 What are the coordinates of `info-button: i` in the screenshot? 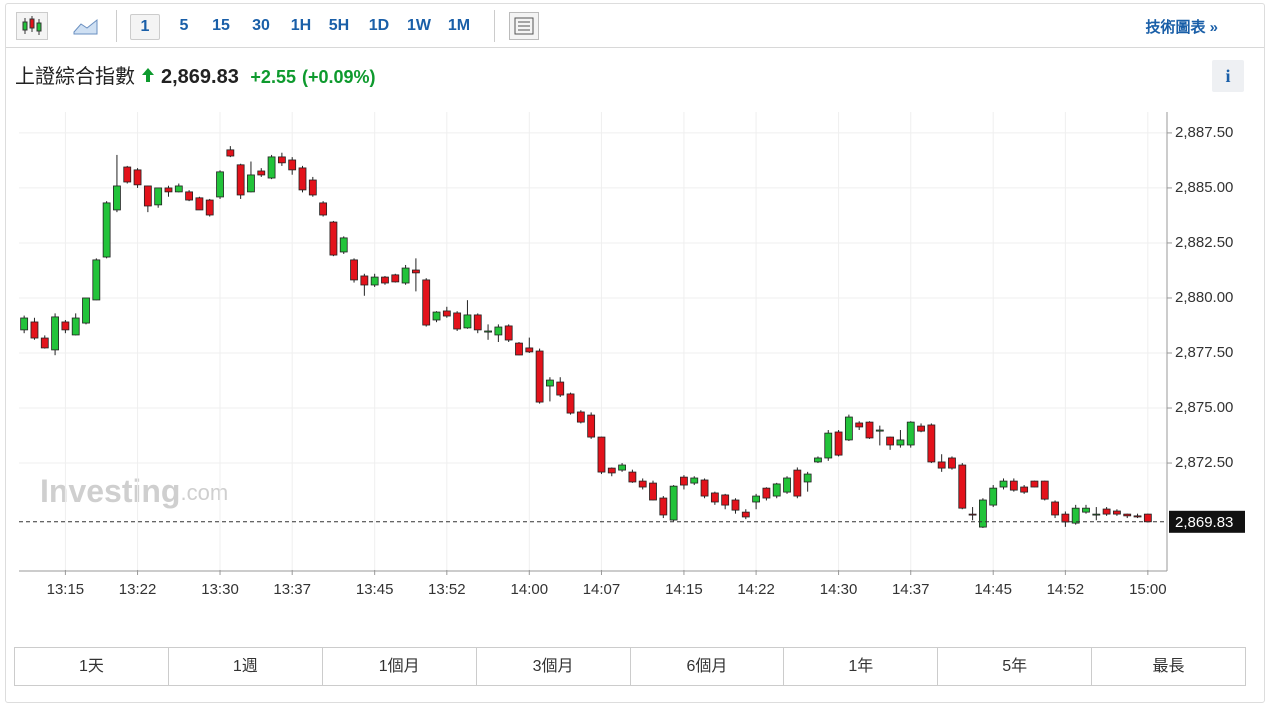 It's located at (1228, 76).